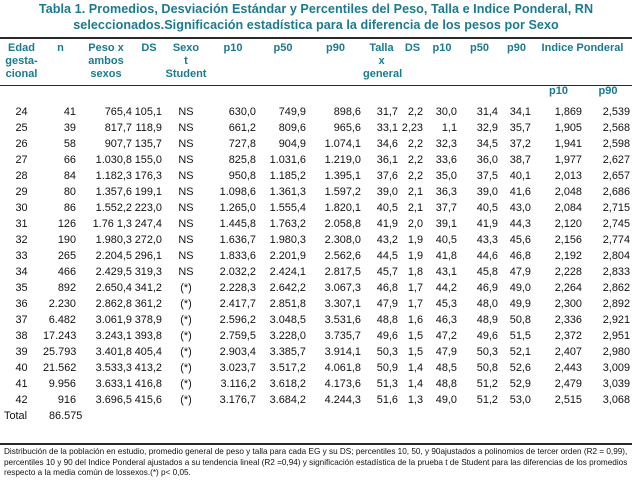 The image size is (632, 480). I want to click on cell-ip-p90: 2,804, so click(616, 256).